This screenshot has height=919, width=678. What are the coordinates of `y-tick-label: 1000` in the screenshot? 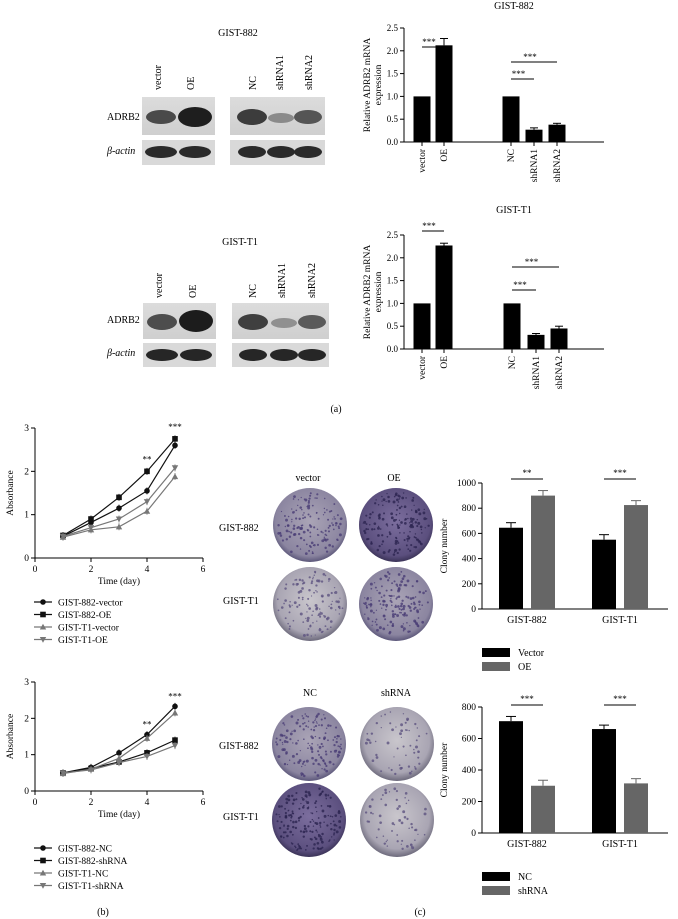 It's located at (466, 484).